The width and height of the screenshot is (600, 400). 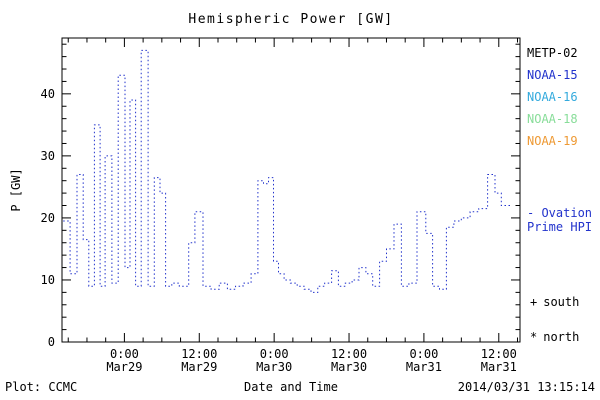 I want to click on marker-south-label: south, so click(x=561, y=302).